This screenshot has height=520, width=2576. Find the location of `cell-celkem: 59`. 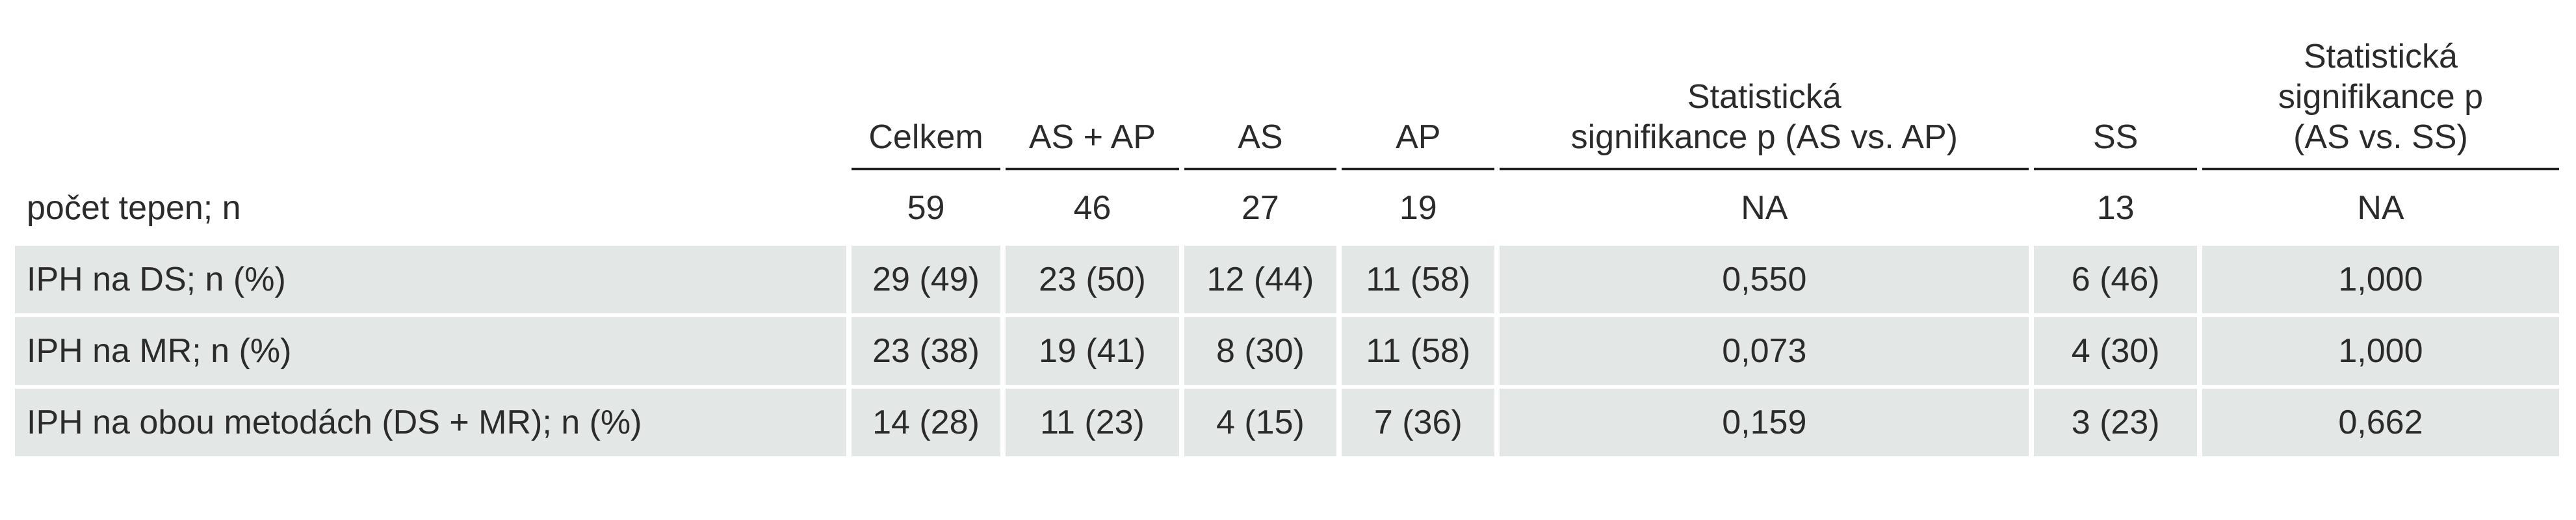

cell-celkem: 59 is located at coordinates (926, 208).